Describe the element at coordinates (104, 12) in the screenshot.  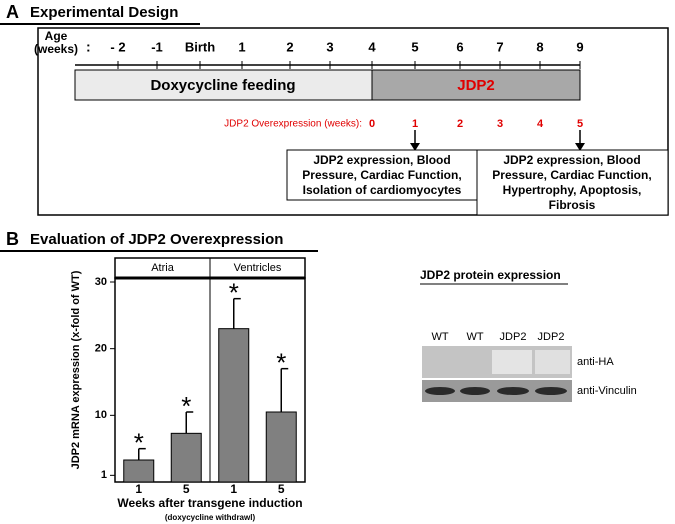
I see `panel-title: Experimental Design` at that location.